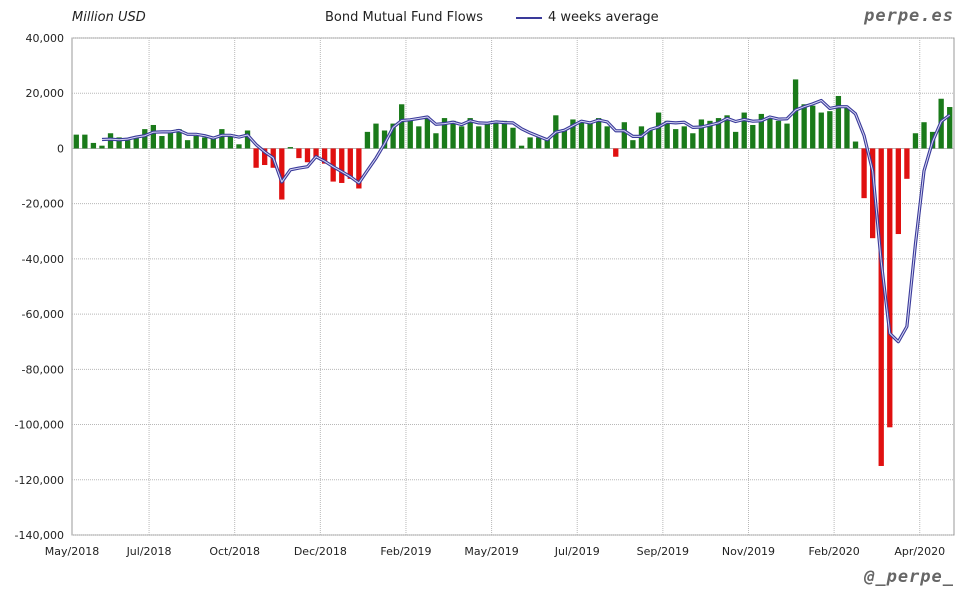 The height and width of the screenshot is (600, 980). I want to click on x-tick-label: Feb/2019, so click(405, 551).